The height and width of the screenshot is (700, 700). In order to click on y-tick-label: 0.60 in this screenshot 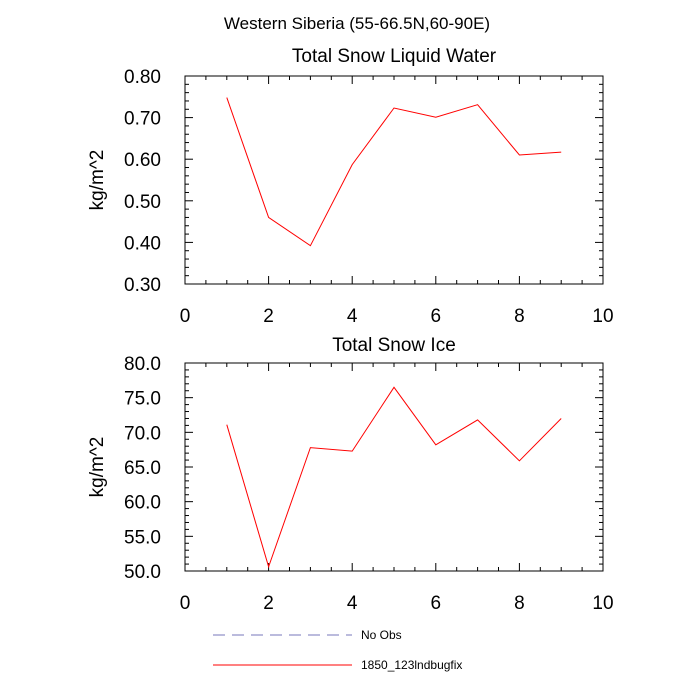, I will do `click(142, 160)`.